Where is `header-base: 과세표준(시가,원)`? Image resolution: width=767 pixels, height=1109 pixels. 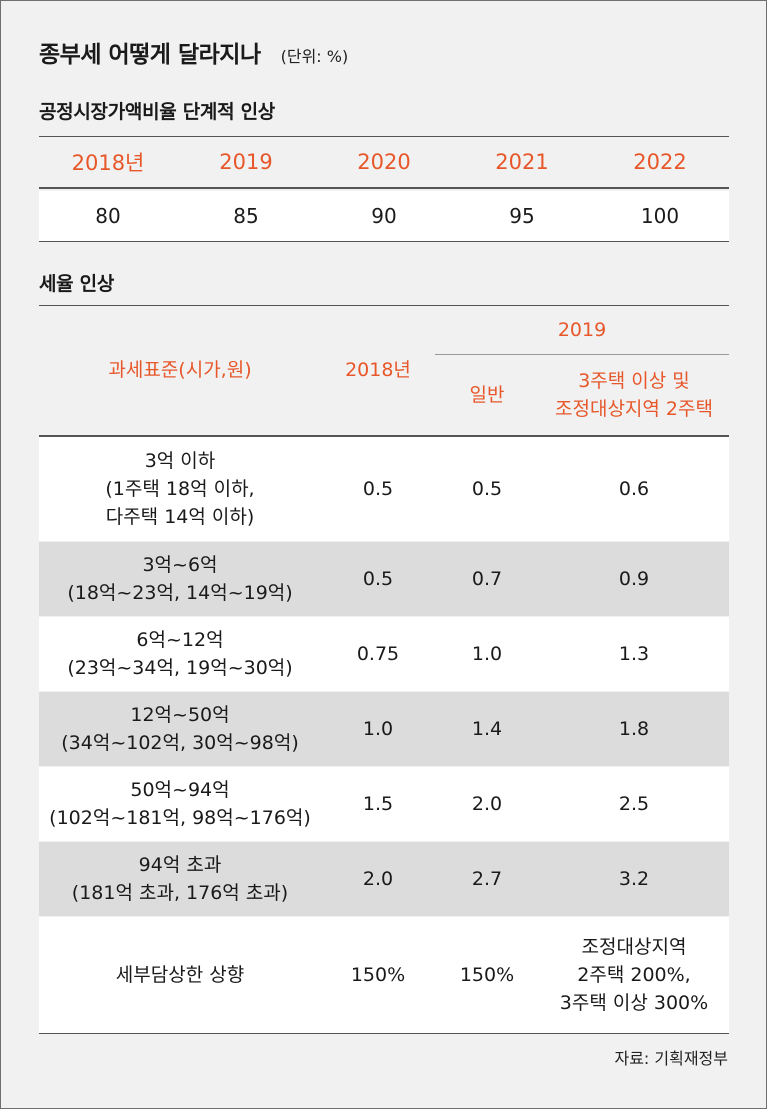 header-base: 과세표준(시가,원) is located at coordinates (180, 370).